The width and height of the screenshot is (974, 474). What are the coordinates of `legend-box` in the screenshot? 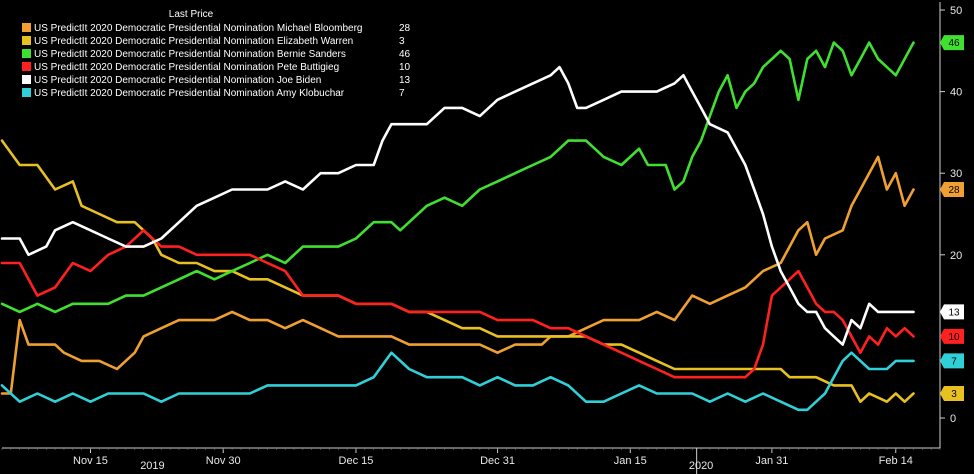 It's located at (217, 51).